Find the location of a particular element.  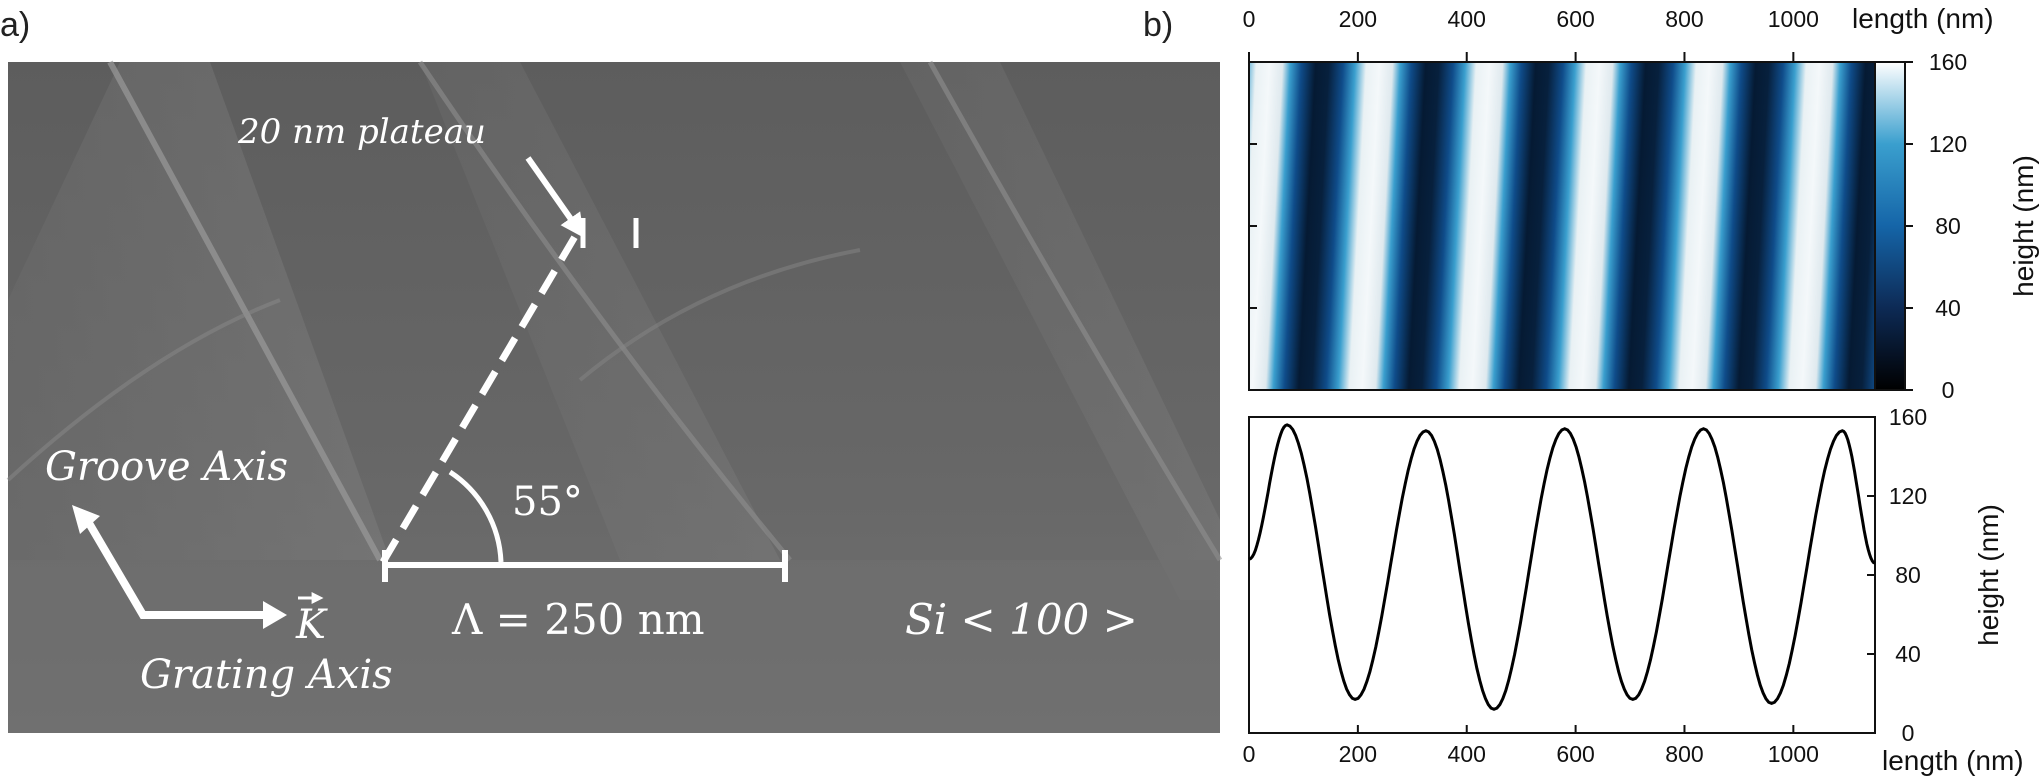

profile-x-tick-label: 800 is located at coordinates (1684, 754).